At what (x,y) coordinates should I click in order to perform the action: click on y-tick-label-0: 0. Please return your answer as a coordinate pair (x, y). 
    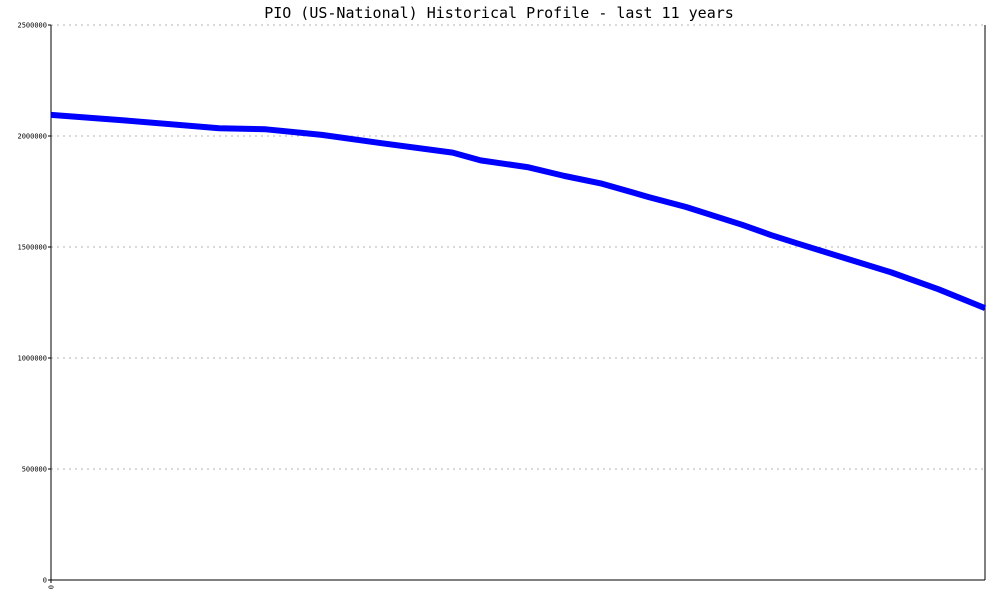
    Looking at the image, I should click on (45, 581).